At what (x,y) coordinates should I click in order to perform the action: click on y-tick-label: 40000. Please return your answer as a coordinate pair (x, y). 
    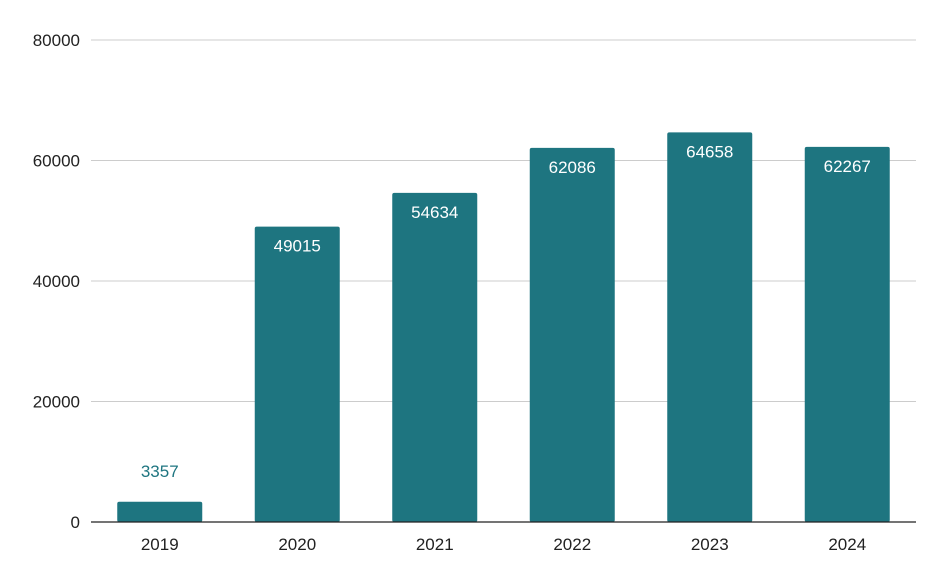
    Looking at the image, I should click on (56, 281).